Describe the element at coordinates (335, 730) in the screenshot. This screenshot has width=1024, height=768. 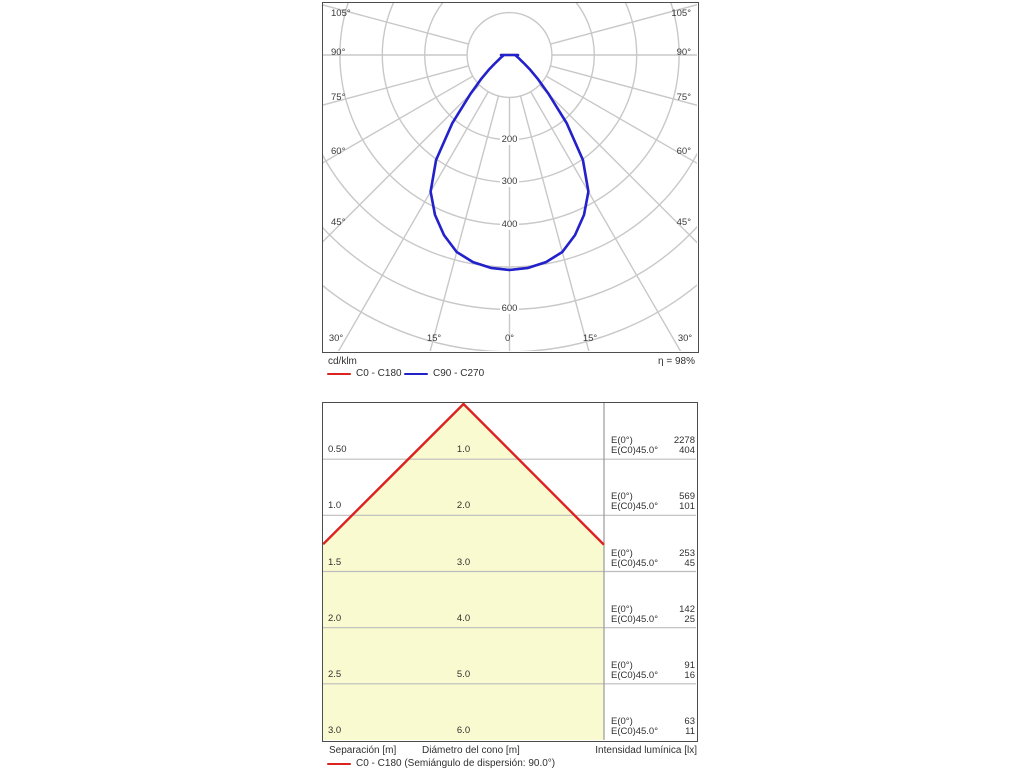
I see `separation-value: 3.0` at that location.